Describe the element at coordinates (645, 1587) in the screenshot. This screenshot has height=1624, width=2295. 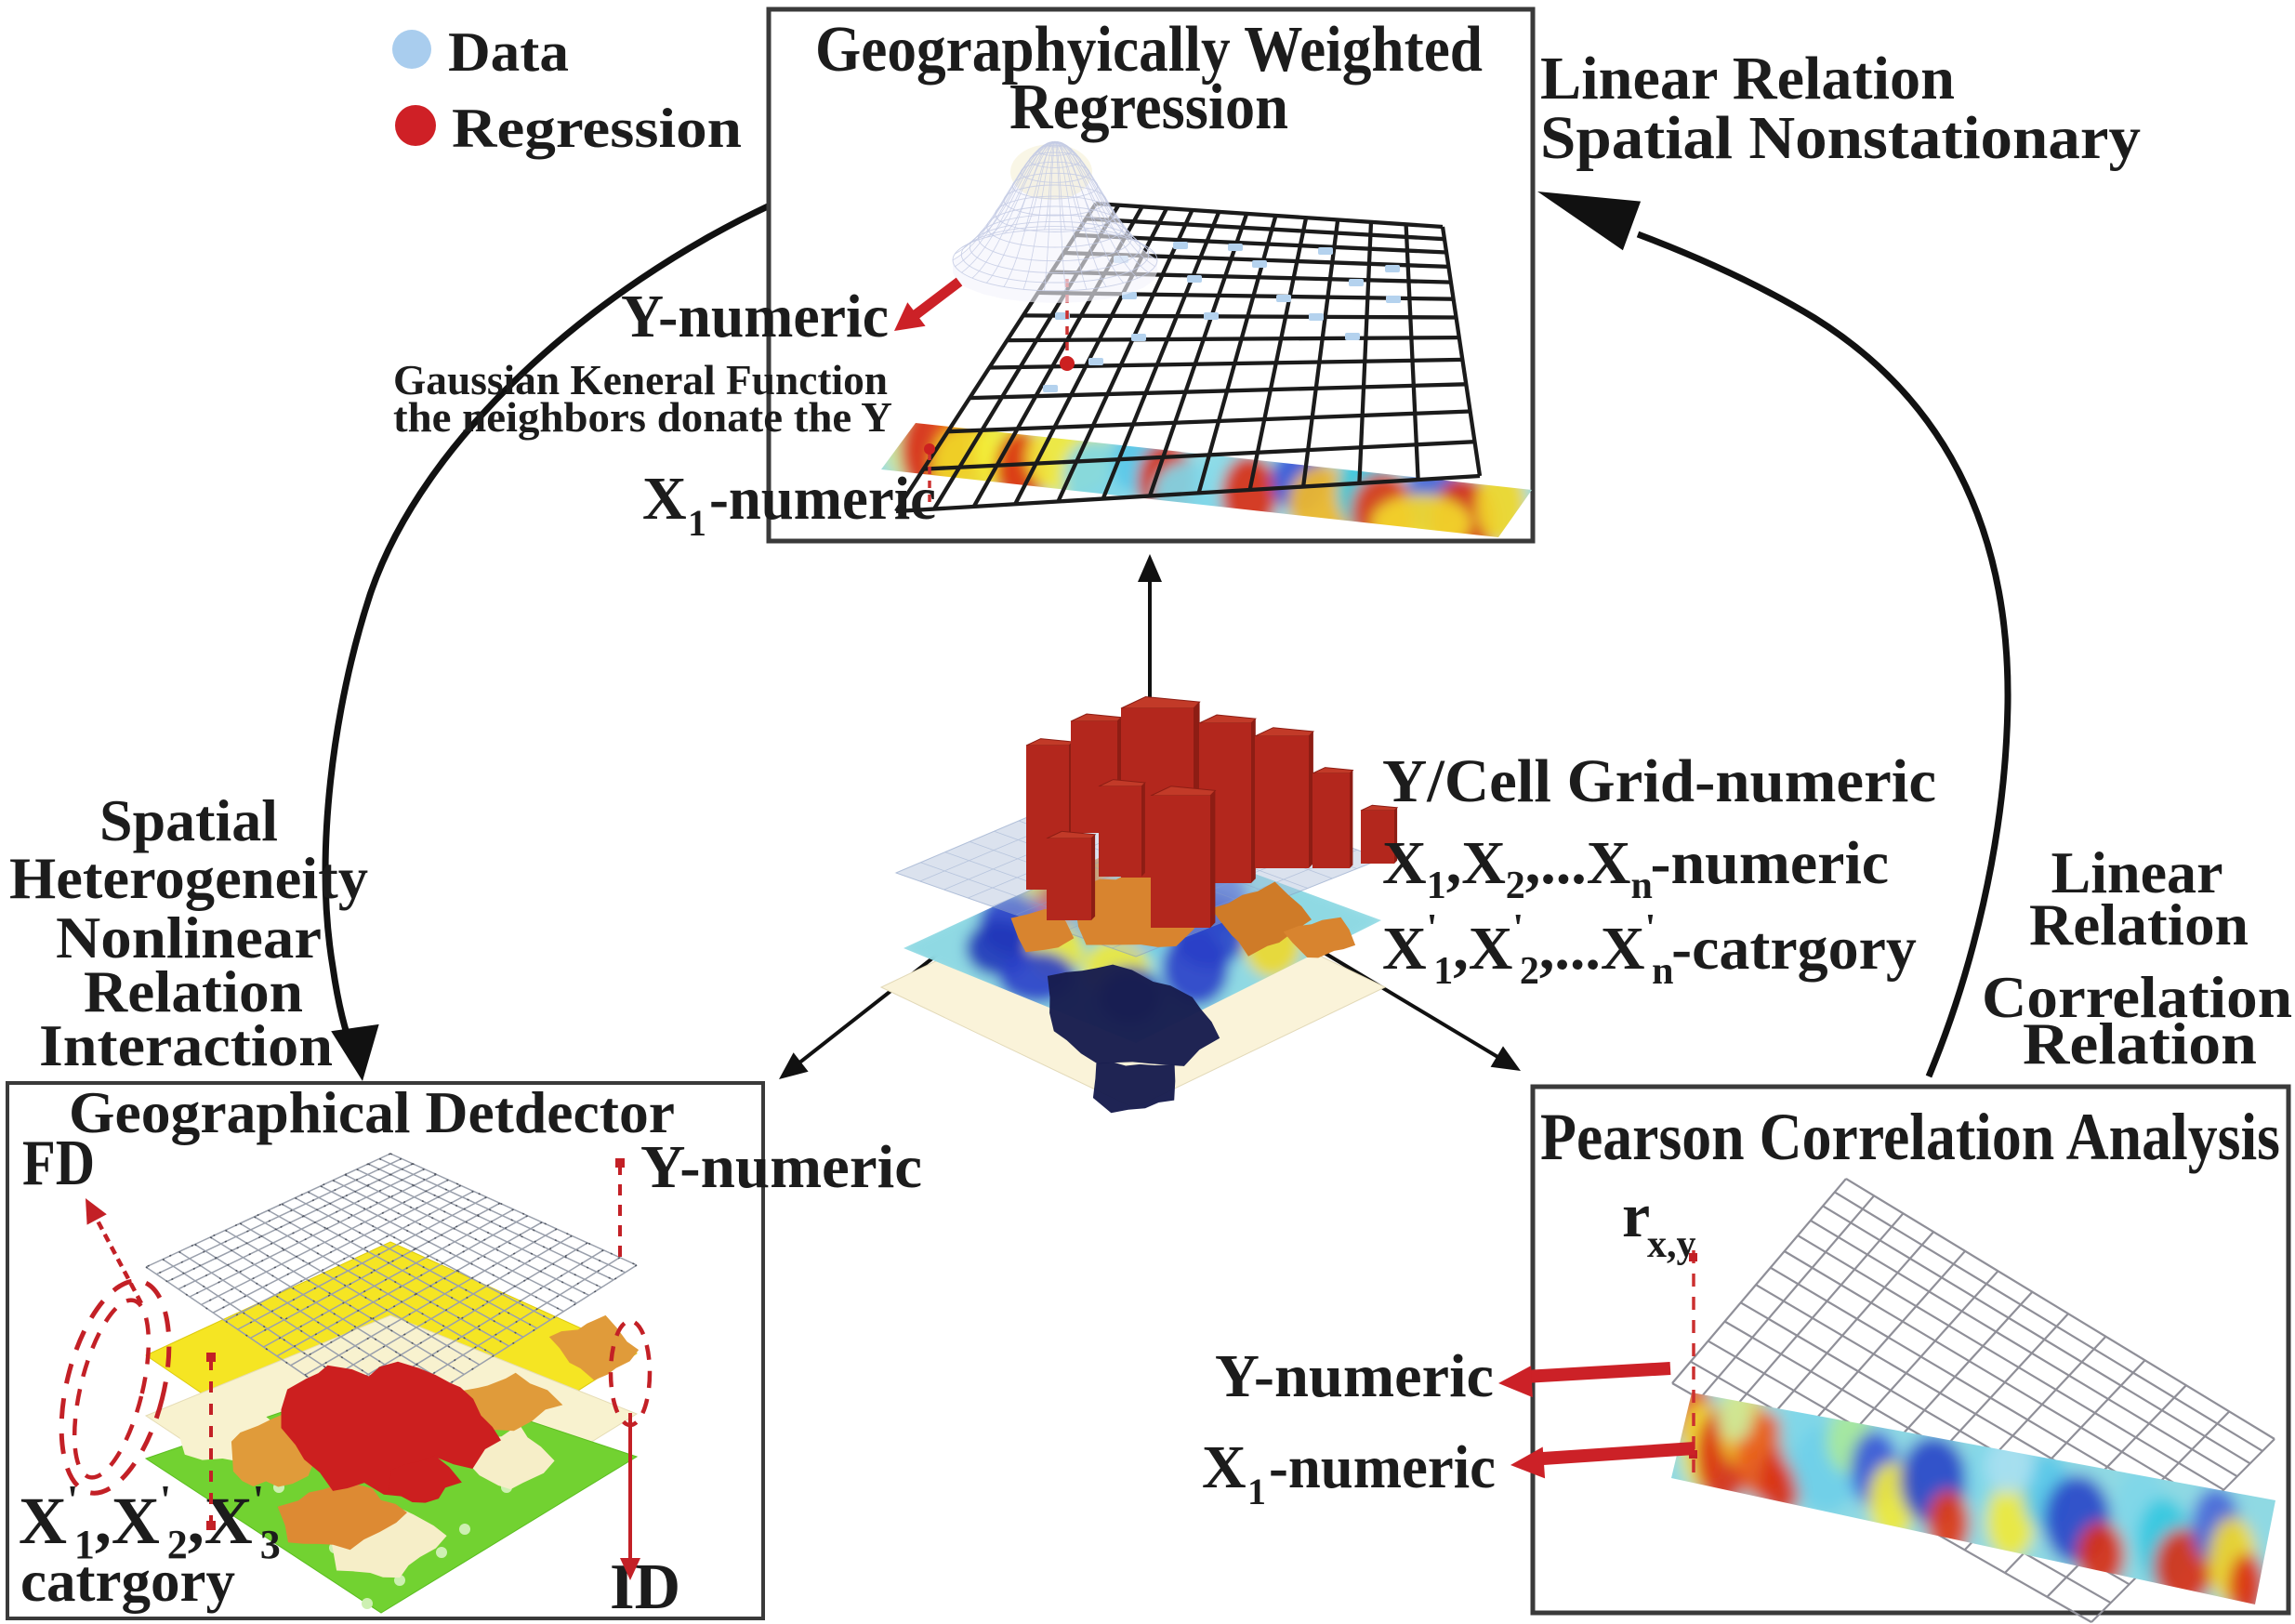
I see `svg-text: ID` at that location.